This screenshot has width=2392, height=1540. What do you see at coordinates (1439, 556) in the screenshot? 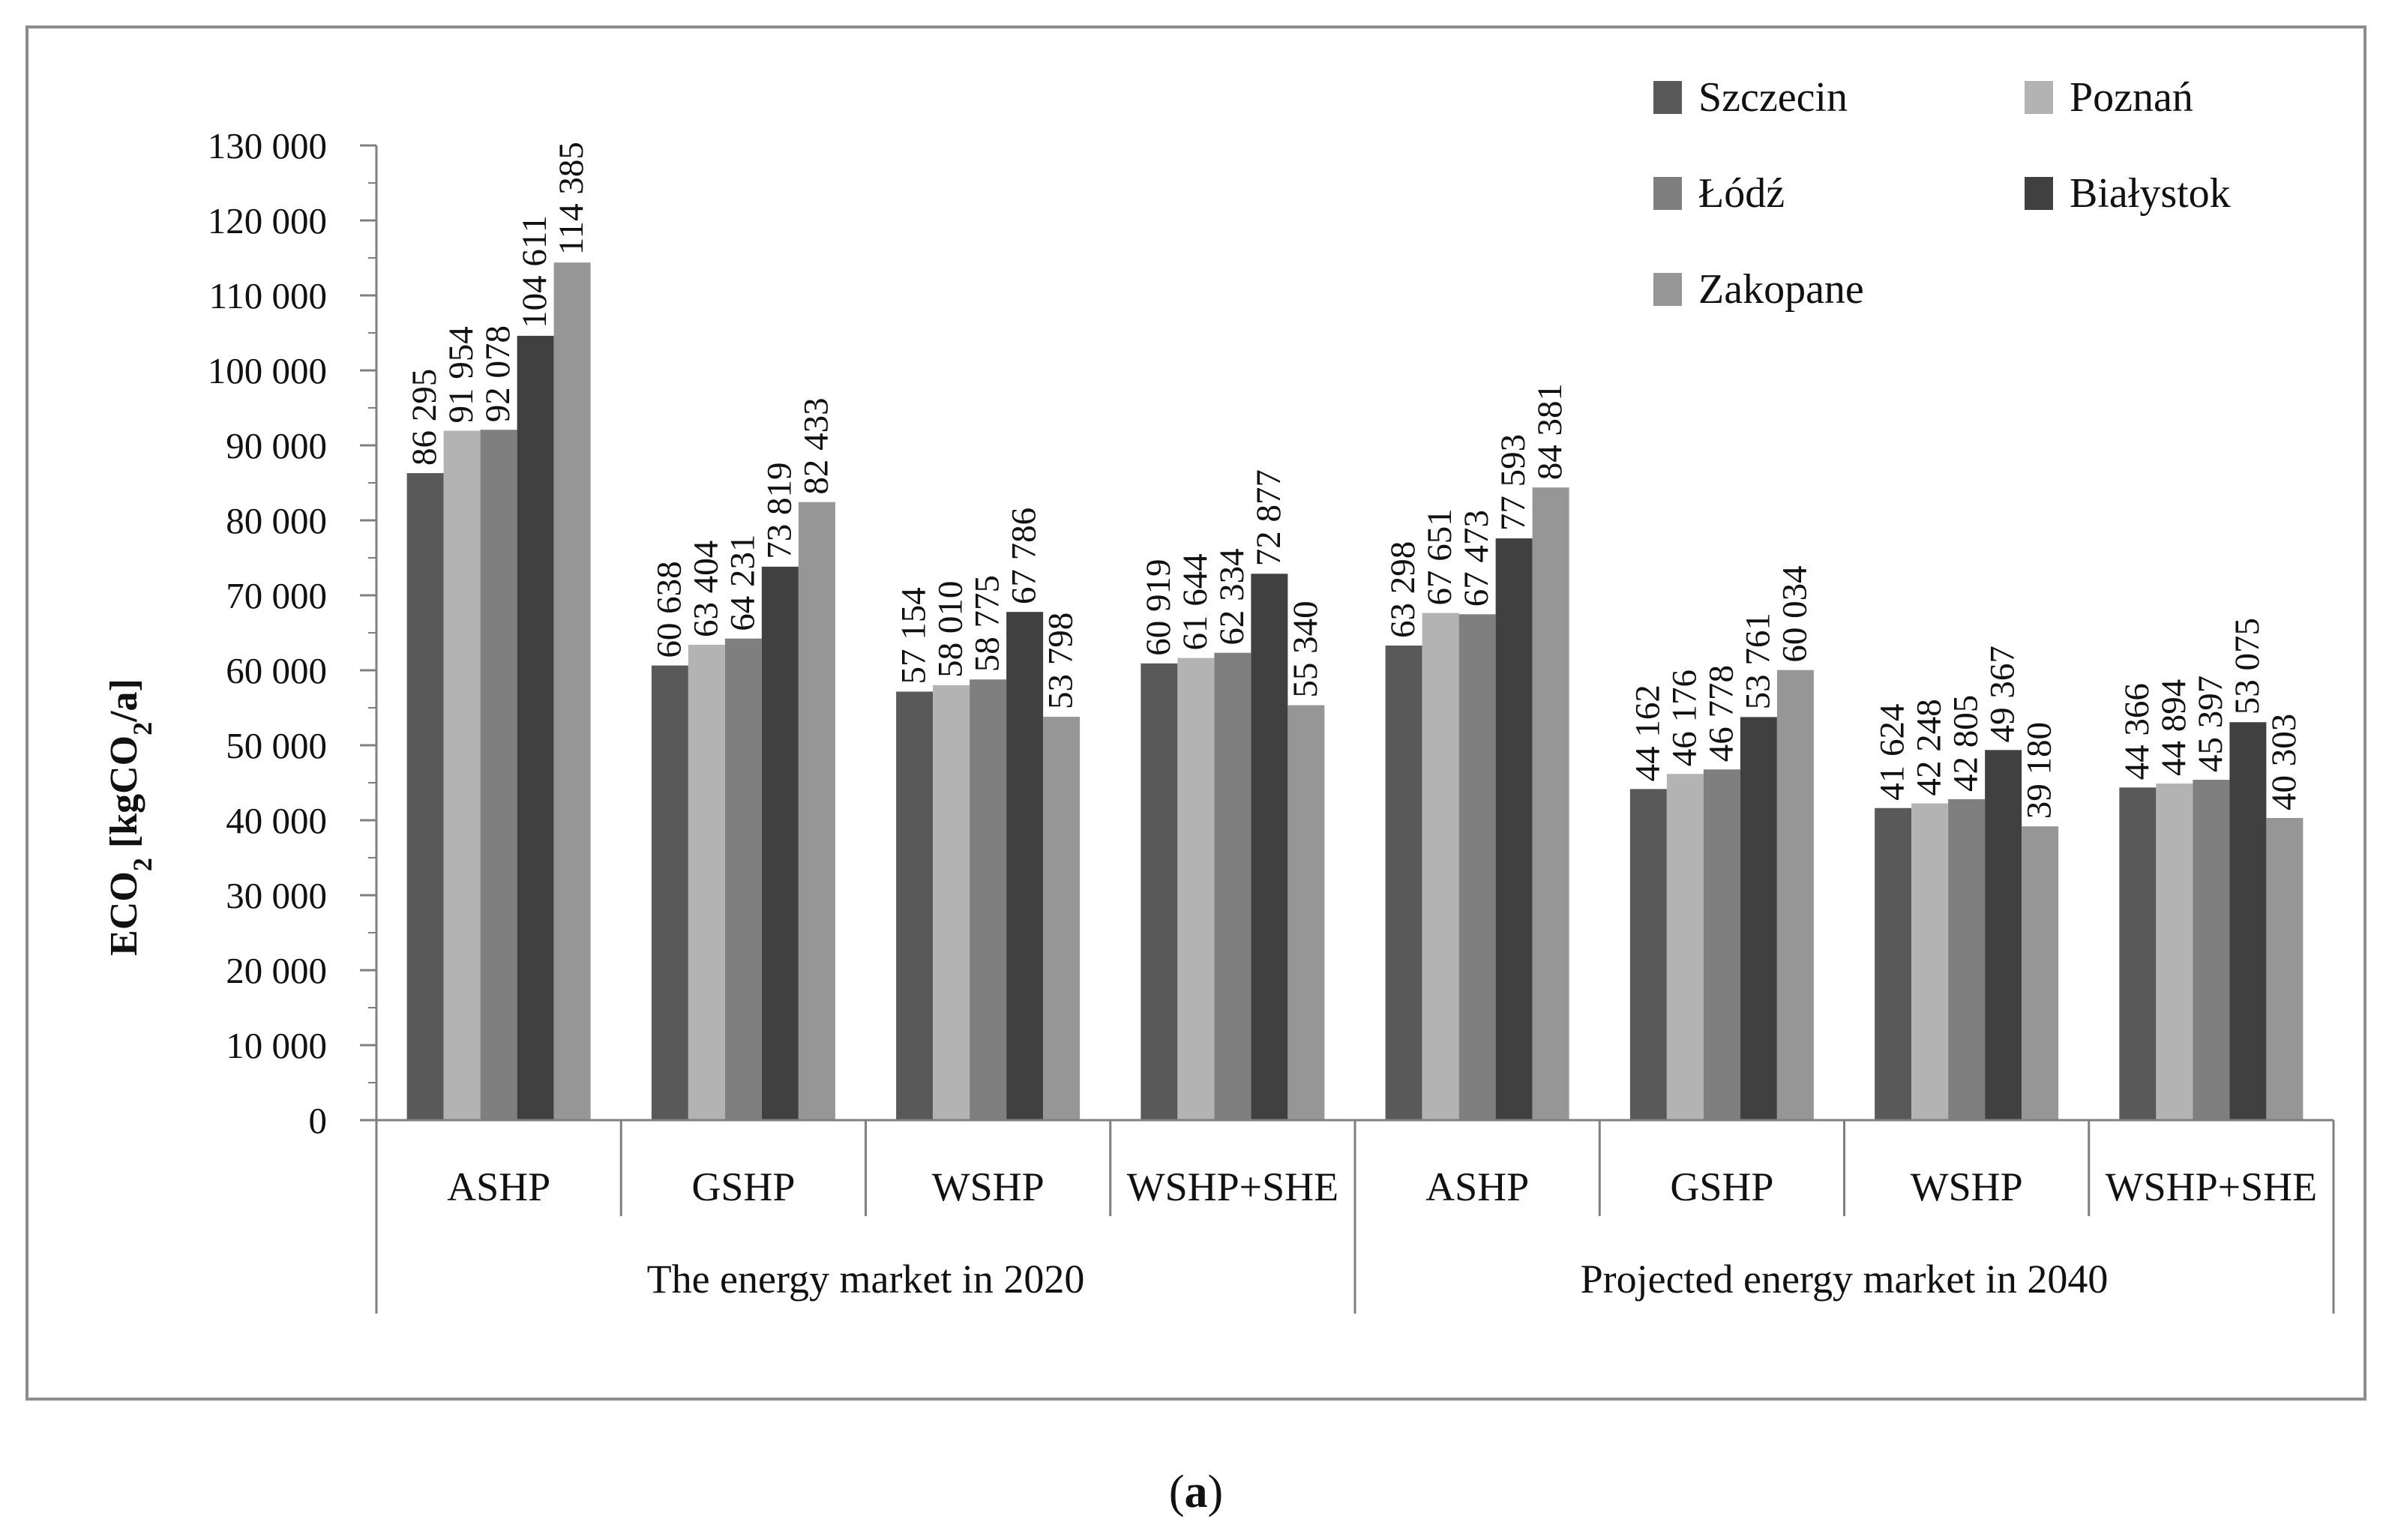
I see `bar-value-label: 67 651` at bounding box center [1439, 556].